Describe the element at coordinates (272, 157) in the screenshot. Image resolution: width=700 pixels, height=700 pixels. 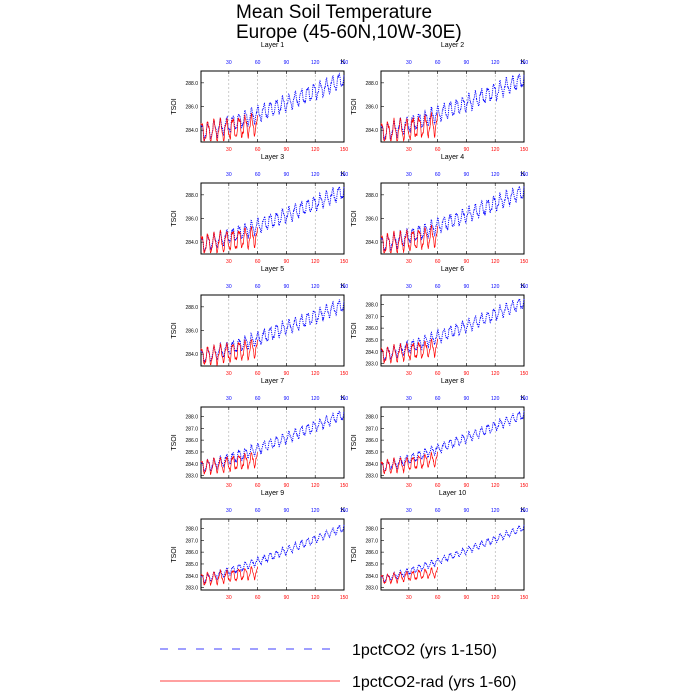
I see `panel-title: Layer 3` at that location.